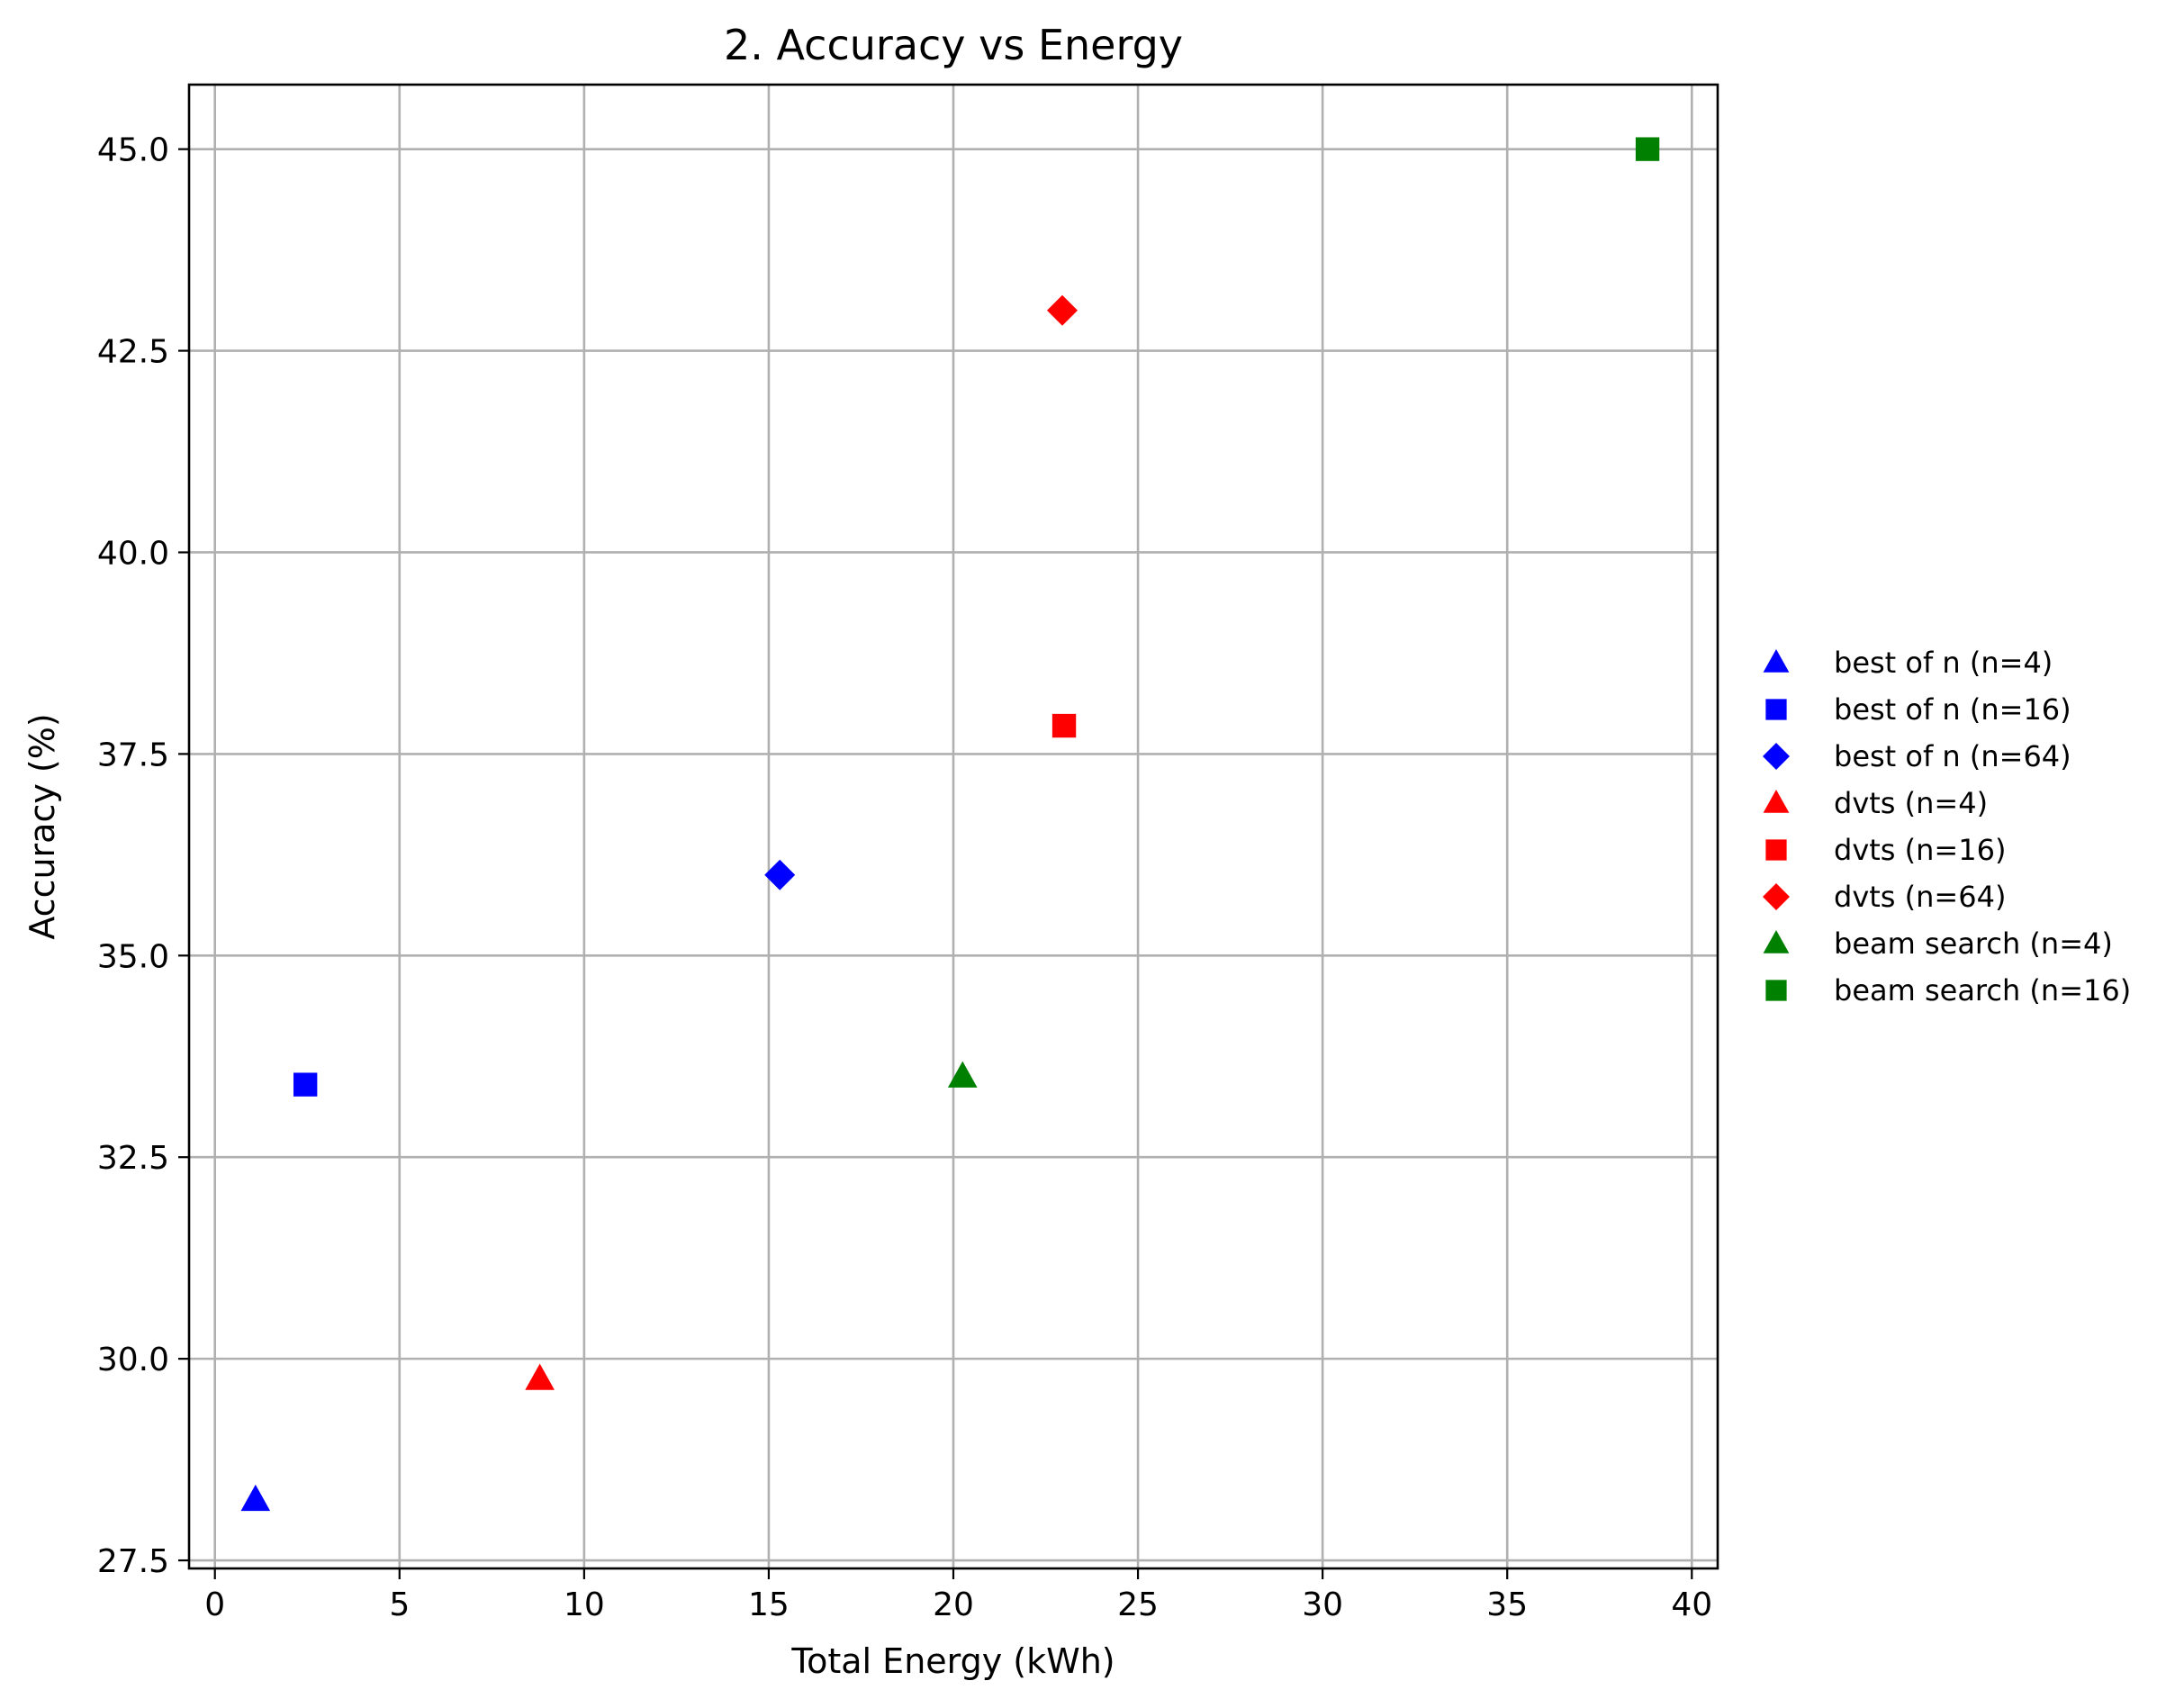  Describe the element at coordinates (215, 1604) in the screenshot. I see `x-tick-label: 0` at that location.